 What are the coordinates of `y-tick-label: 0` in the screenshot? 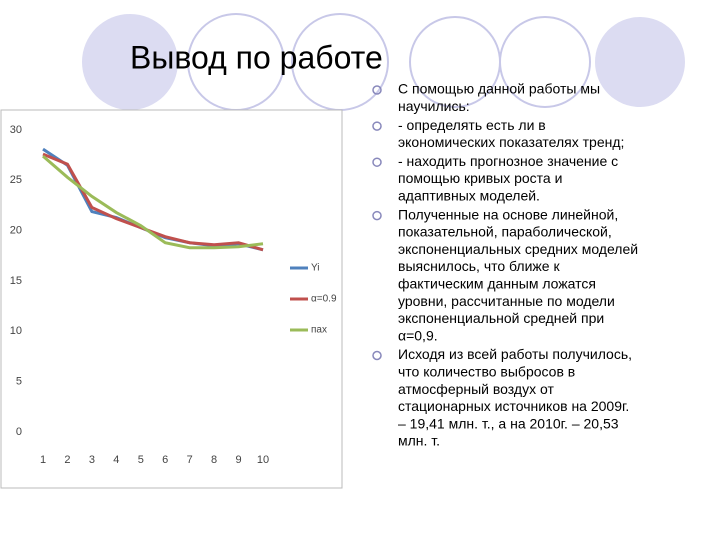 It's located at (19, 432).